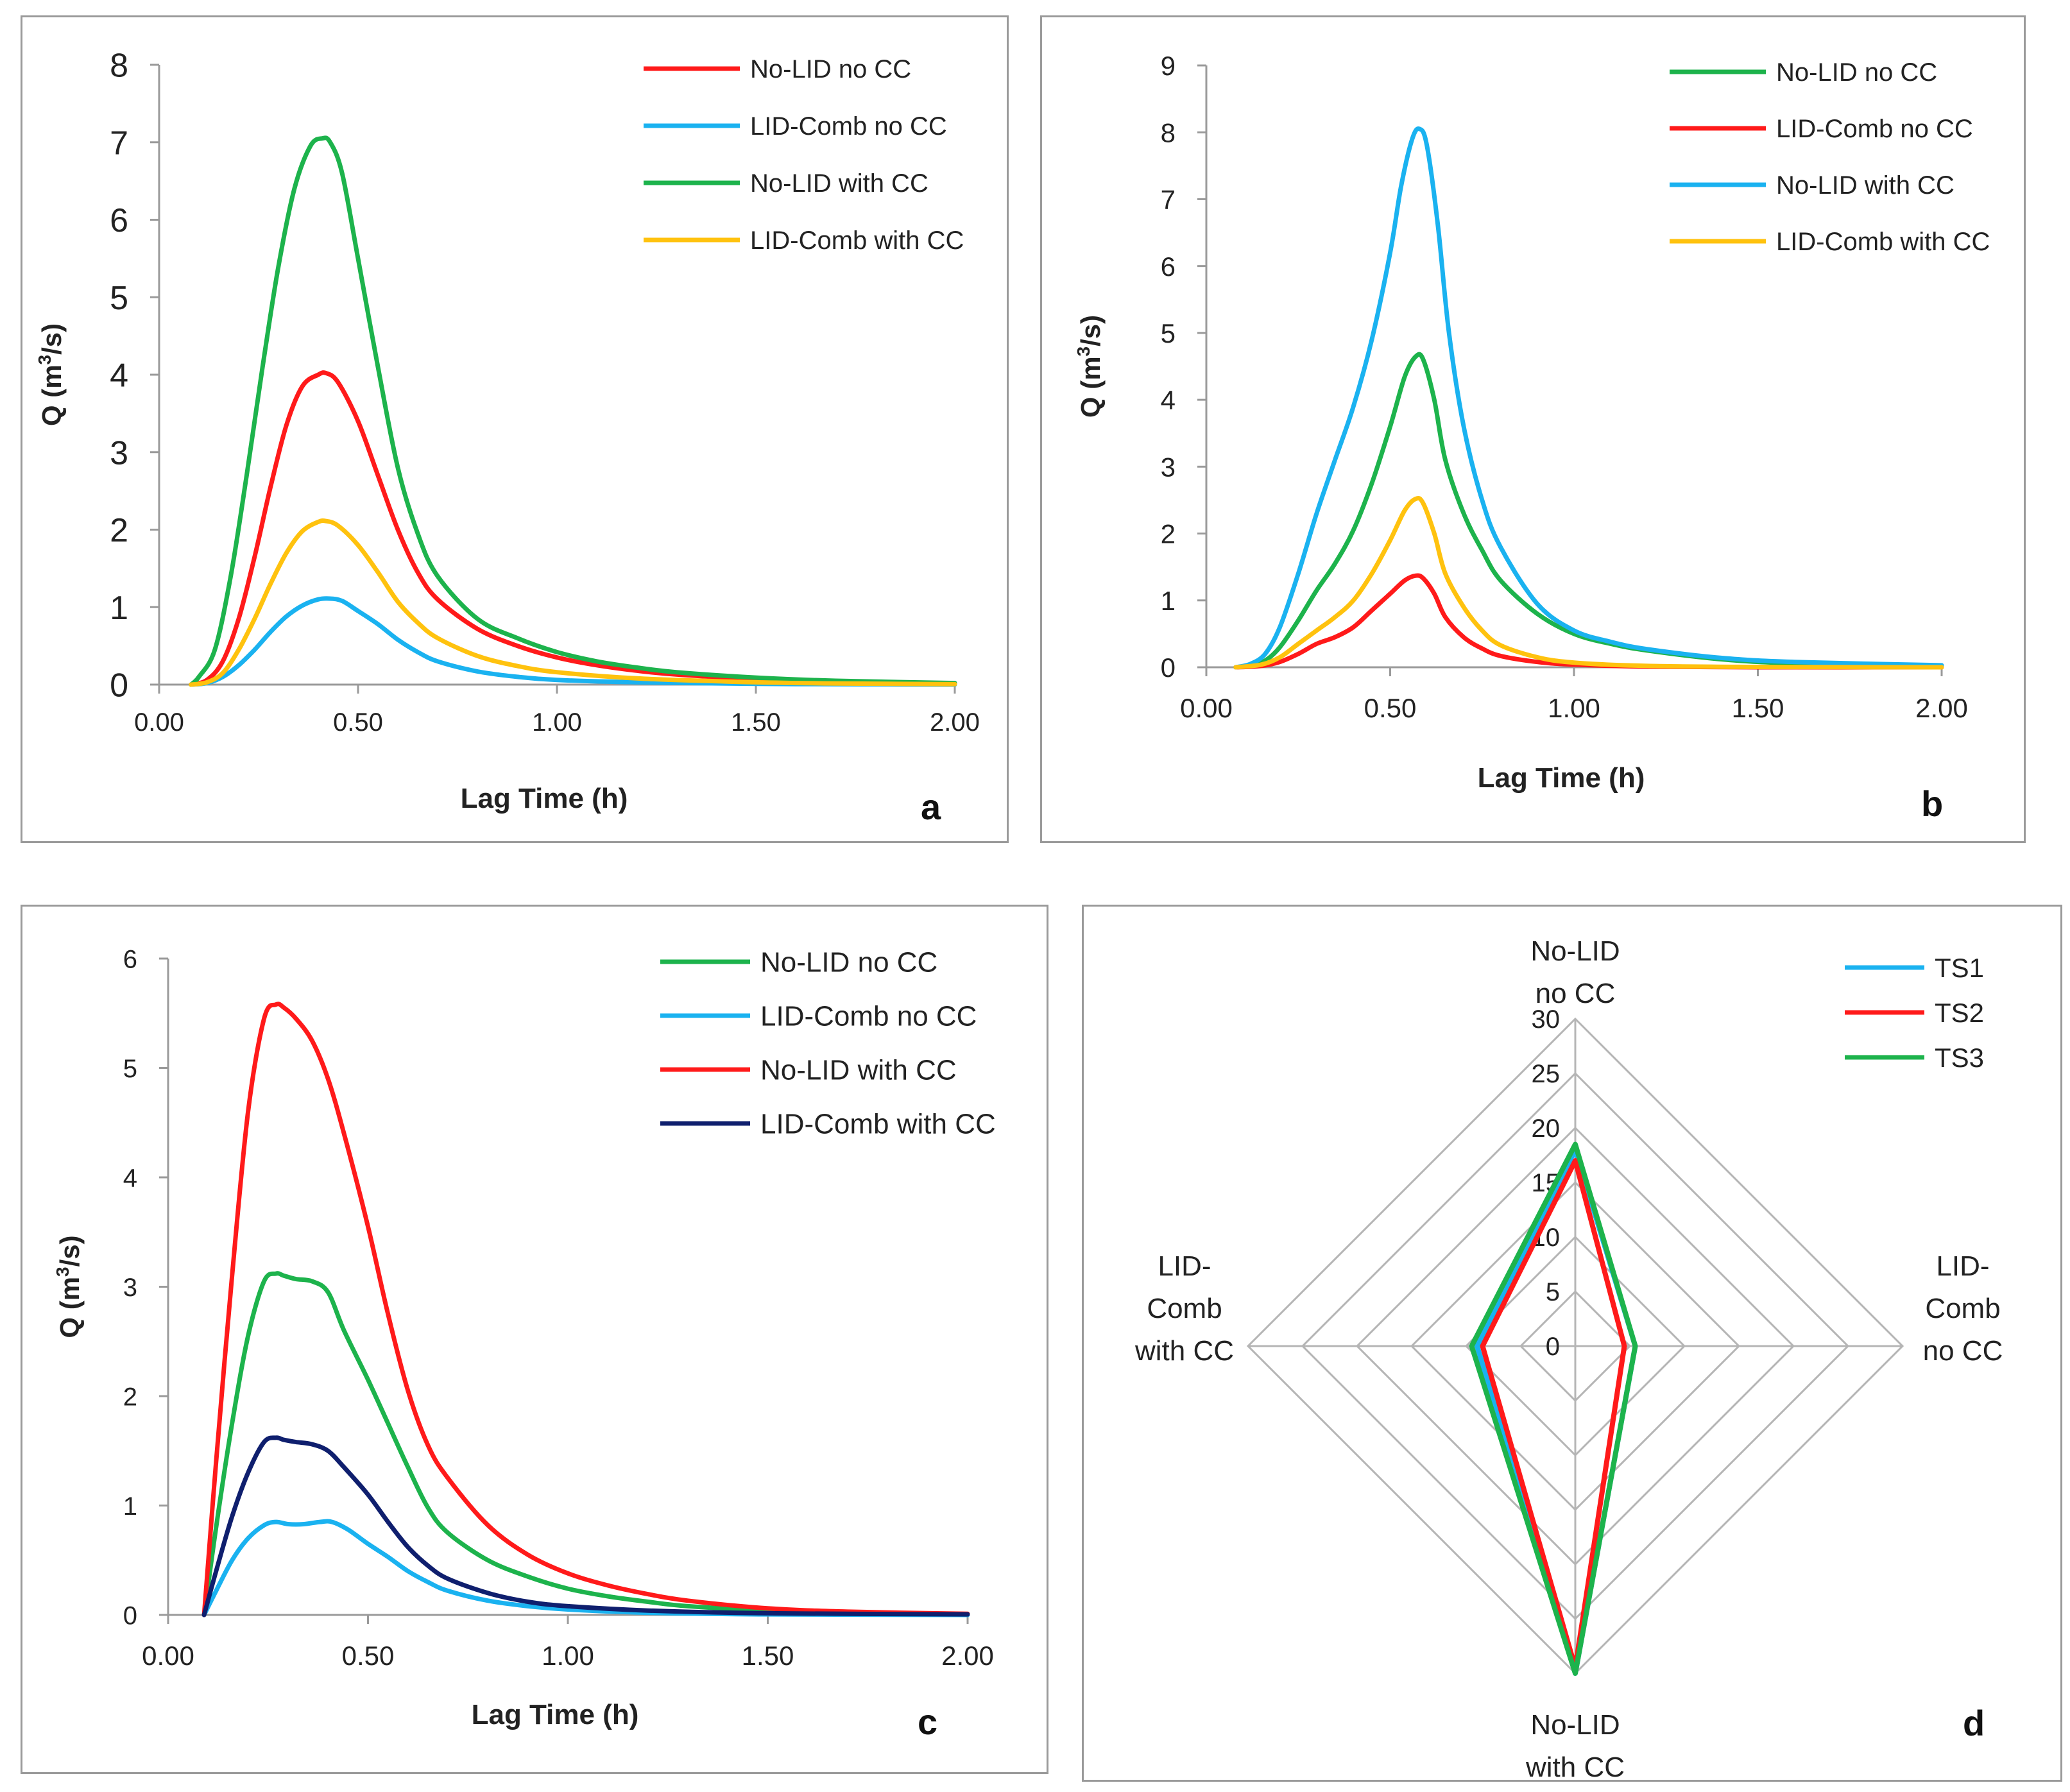  Describe the element at coordinates (1932, 803) in the screenshot. I see `panel-letter-label: b` at that location.